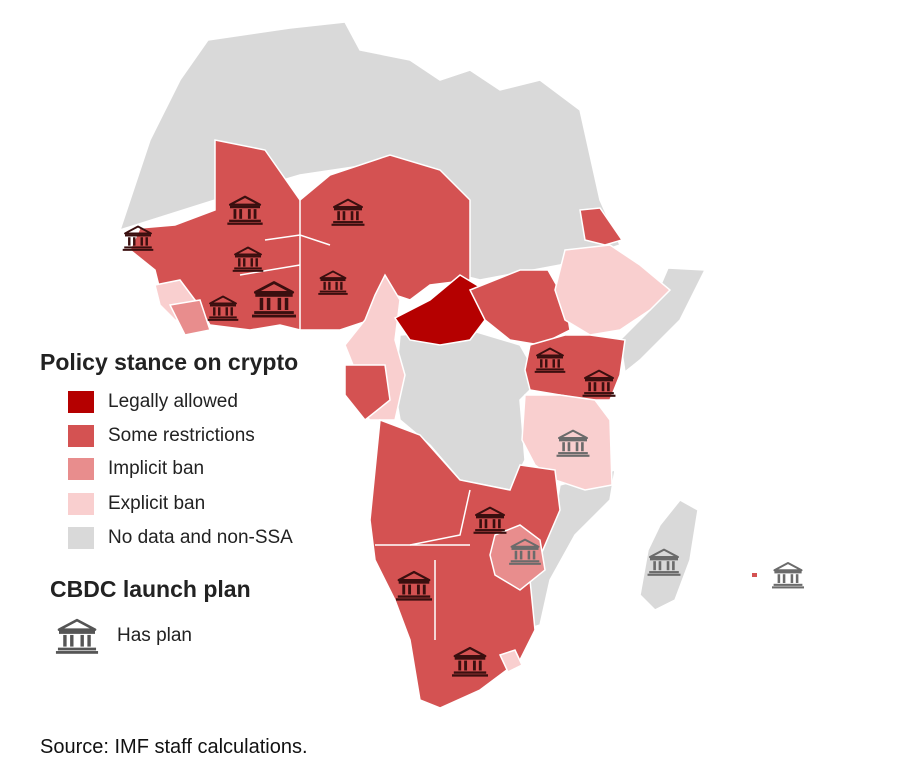 Image resolution: width=904 pixels, height=772 pixels. I want to click on legend-item-no-data: No data and non-SSA, so click(180, 538).